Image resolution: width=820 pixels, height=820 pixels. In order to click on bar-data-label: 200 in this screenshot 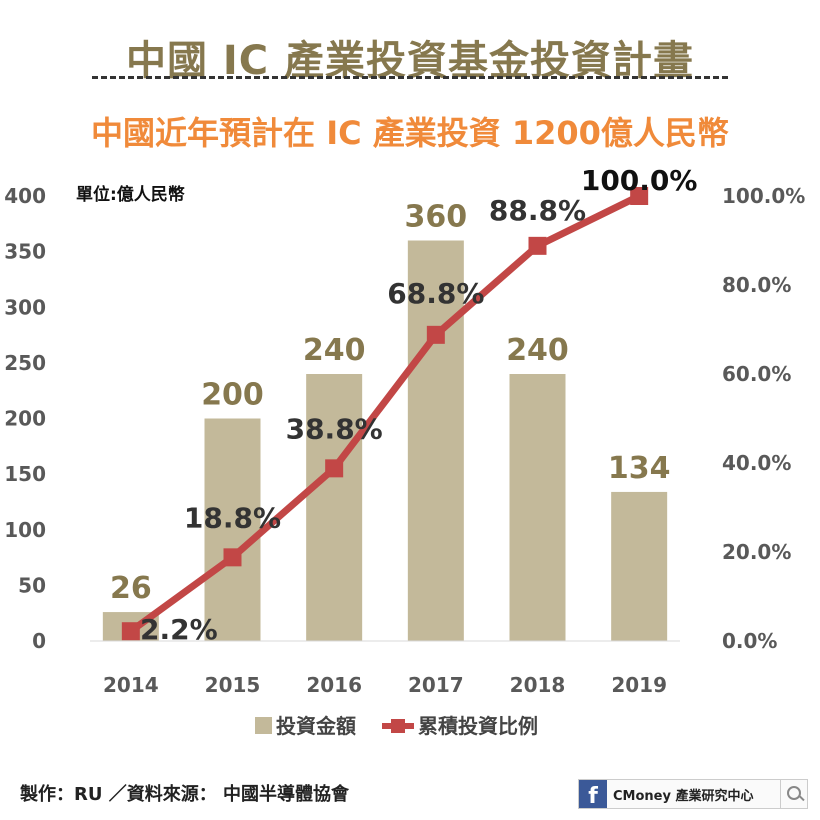, I will do `click(232, 395)`.